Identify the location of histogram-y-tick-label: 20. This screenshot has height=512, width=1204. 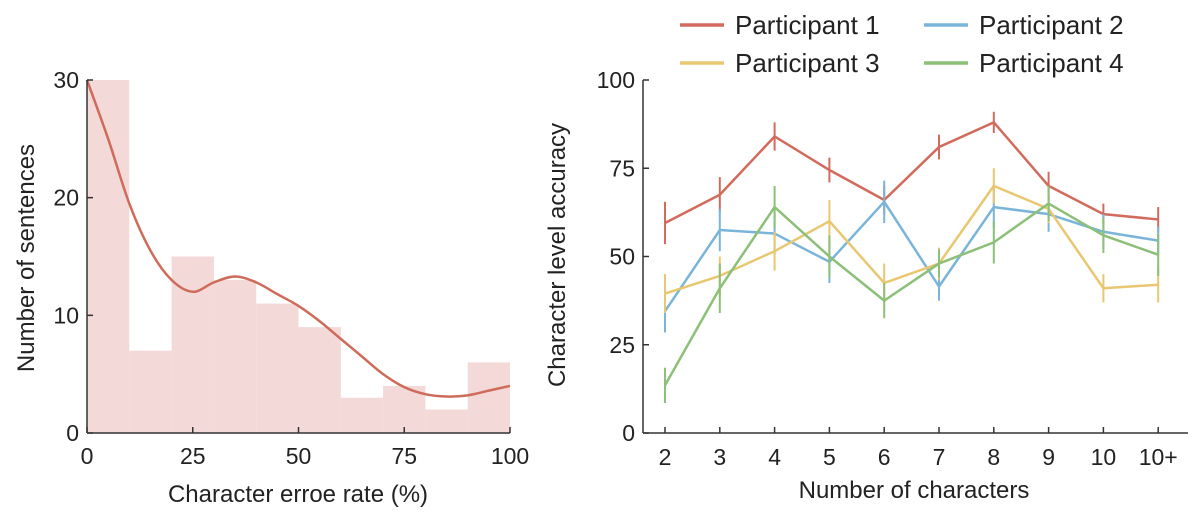
(66, 198).